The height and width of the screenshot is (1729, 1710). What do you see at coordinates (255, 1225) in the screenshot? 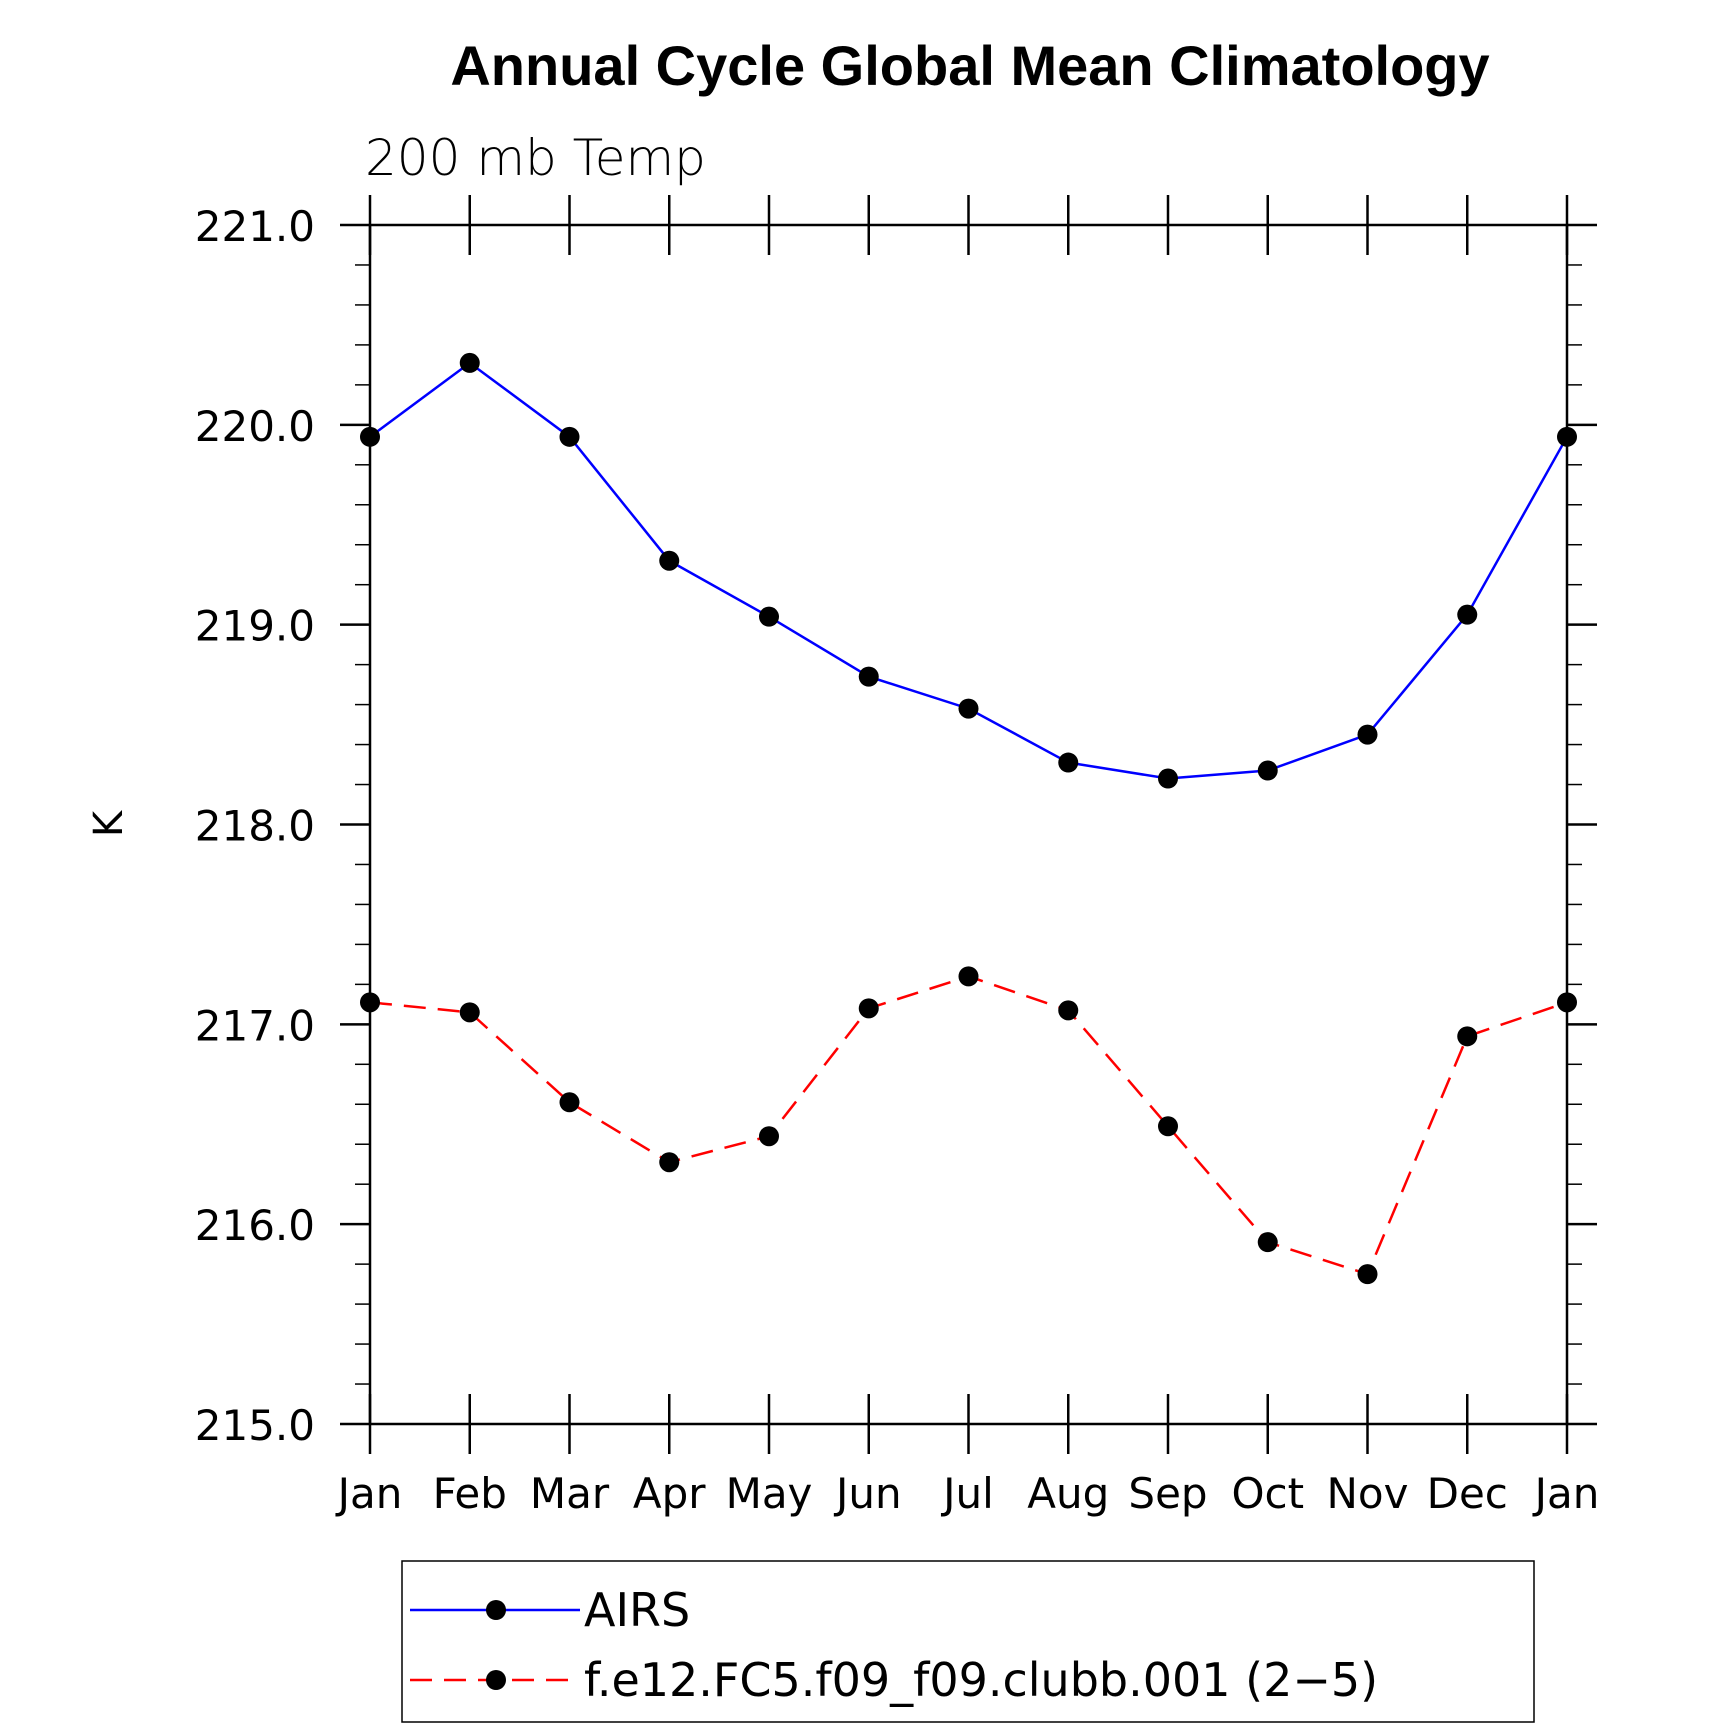
I see `y-tick-label: 216.0` at bounding box center [255, 1225].